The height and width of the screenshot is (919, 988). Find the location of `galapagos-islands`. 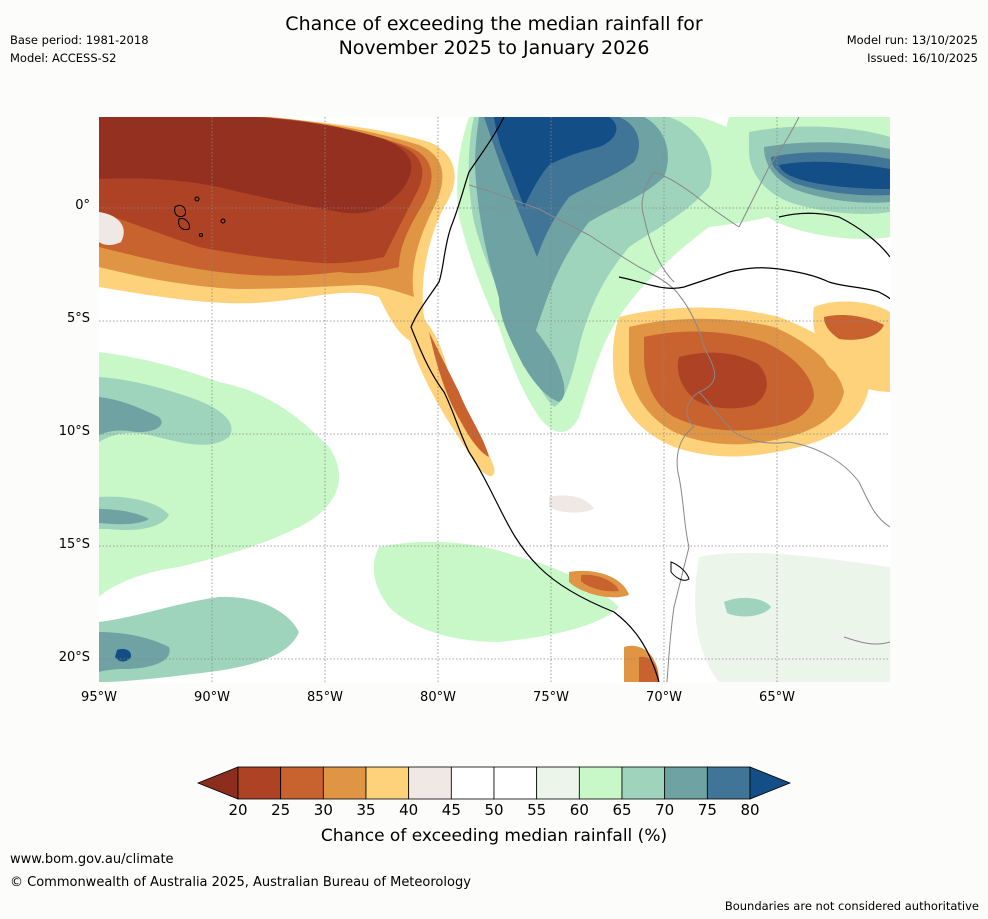

galapagos-islands is located at coordinates (200, 216).